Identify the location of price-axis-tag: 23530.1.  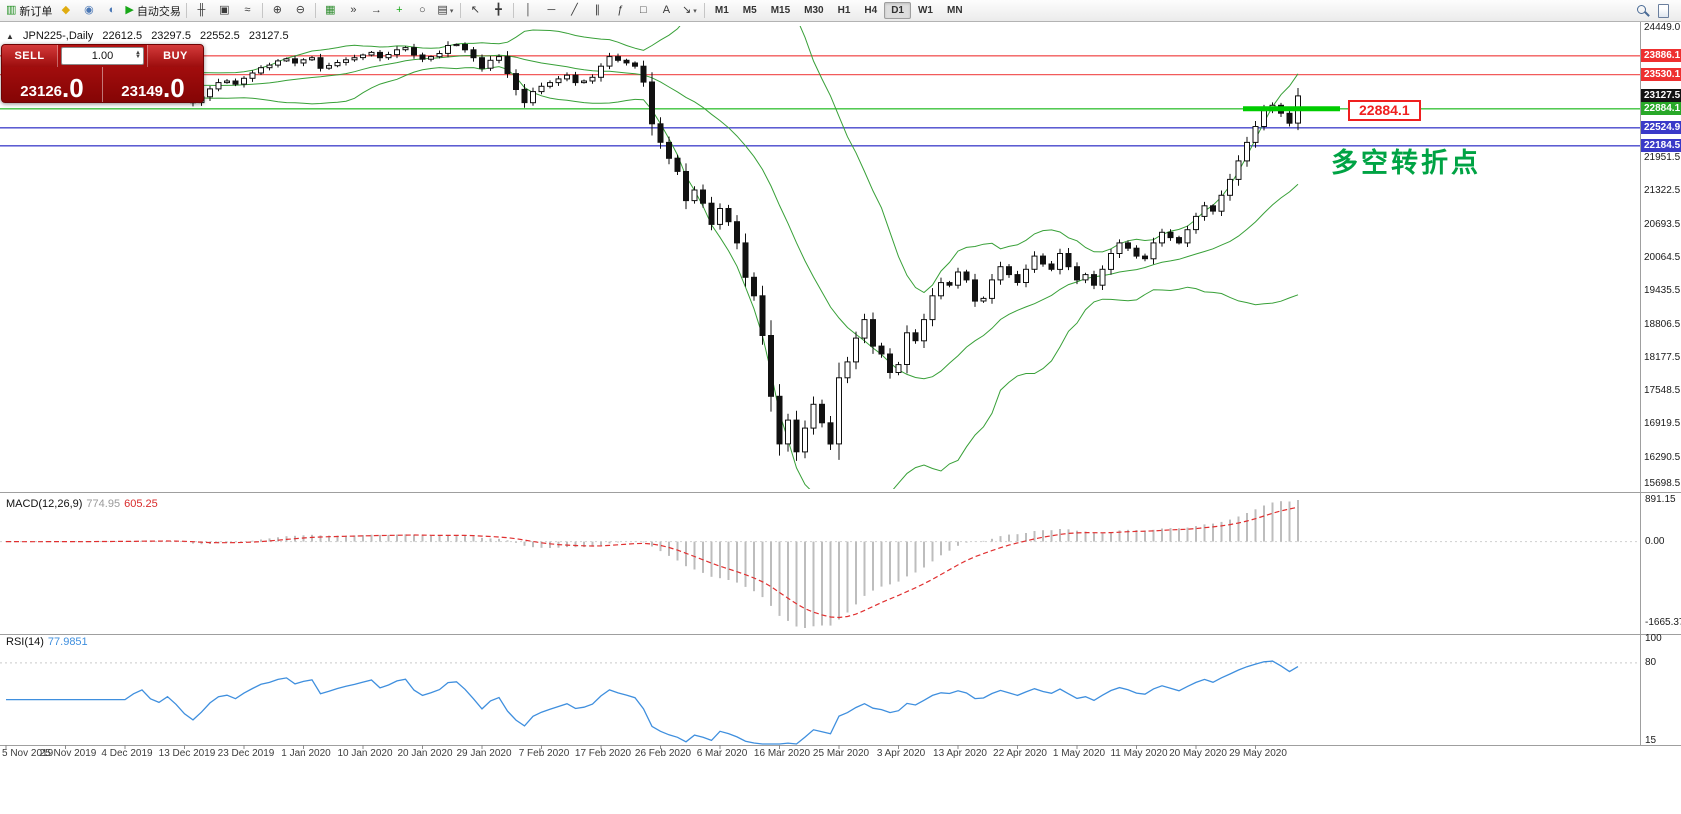
(1661, 74).